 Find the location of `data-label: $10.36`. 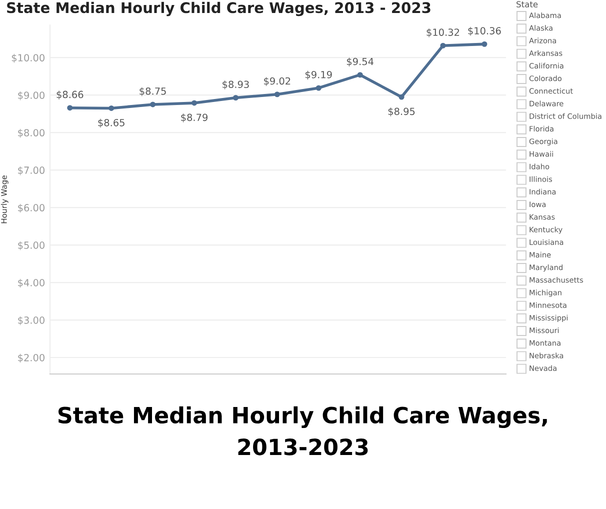

data-label: $10.36 is located at coordinates (484, 31).